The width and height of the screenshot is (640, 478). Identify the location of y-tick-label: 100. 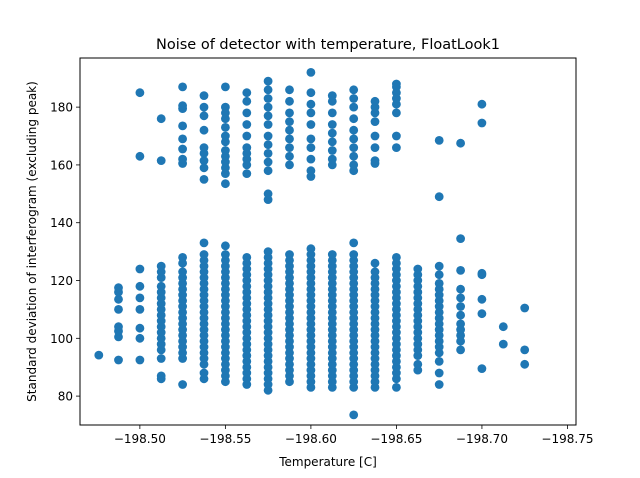
(61, 339).